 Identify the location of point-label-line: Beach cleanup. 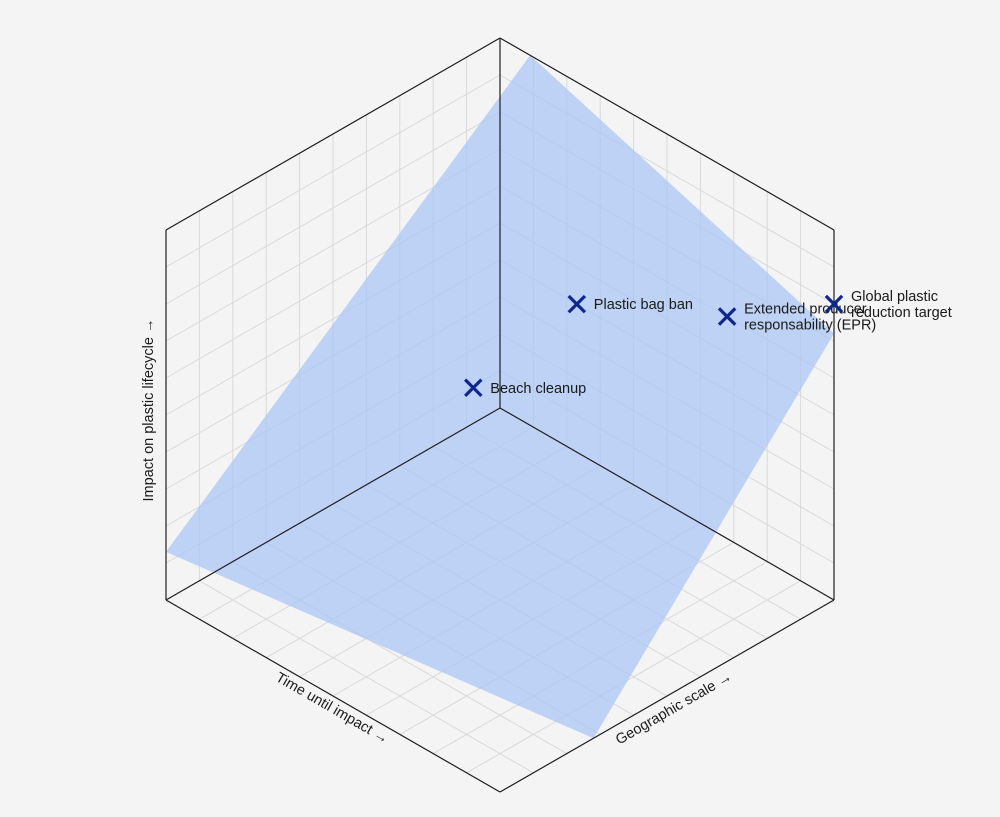
(538, 389).